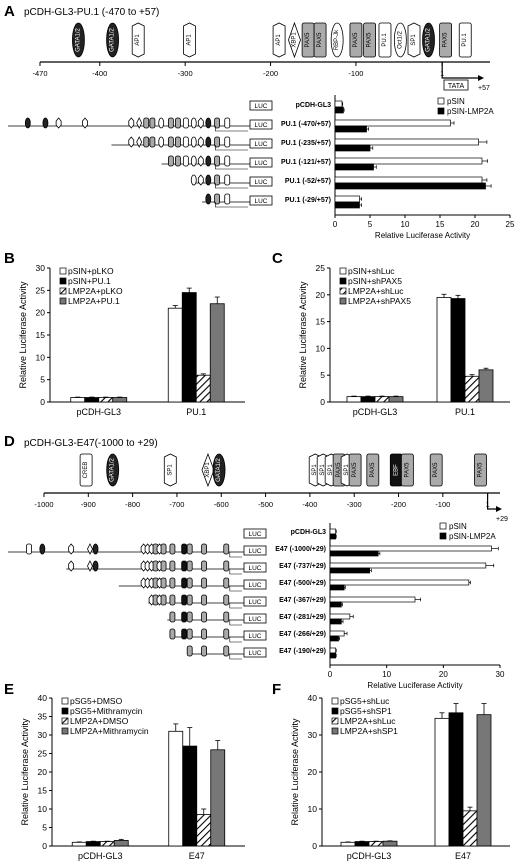 The image size is (520, 868). What do you see at coordinates (25, 772) in the screenshot?
I see `y-axis-label: Relative Luciferase Activity` at bounding box center [25, 772].